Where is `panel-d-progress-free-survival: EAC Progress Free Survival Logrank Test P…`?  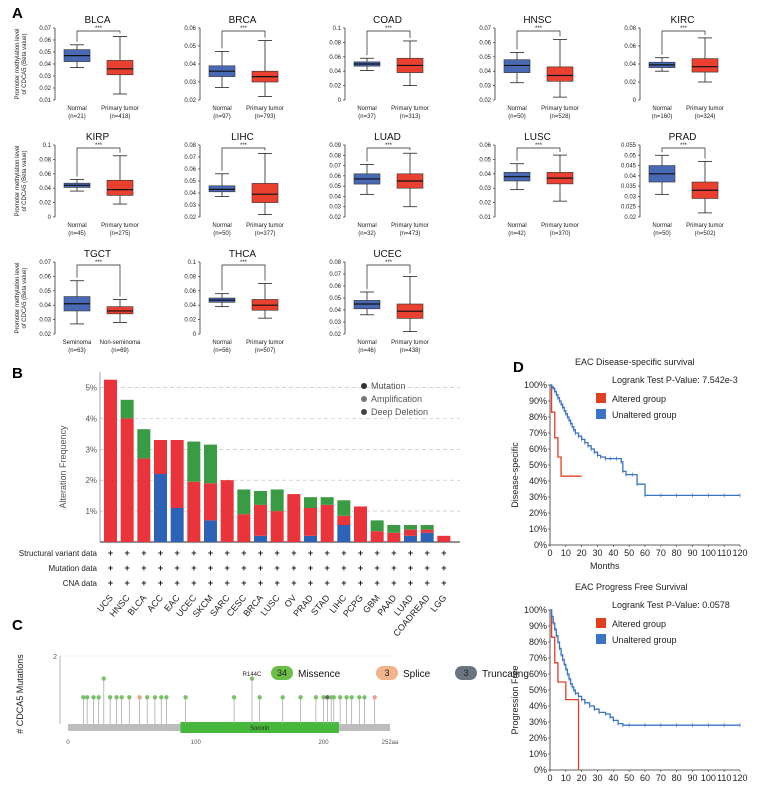
panel-d-progress-free-survival: EAC Progress Free Survival Logrank Test P… is located at coordinates (629, 682).